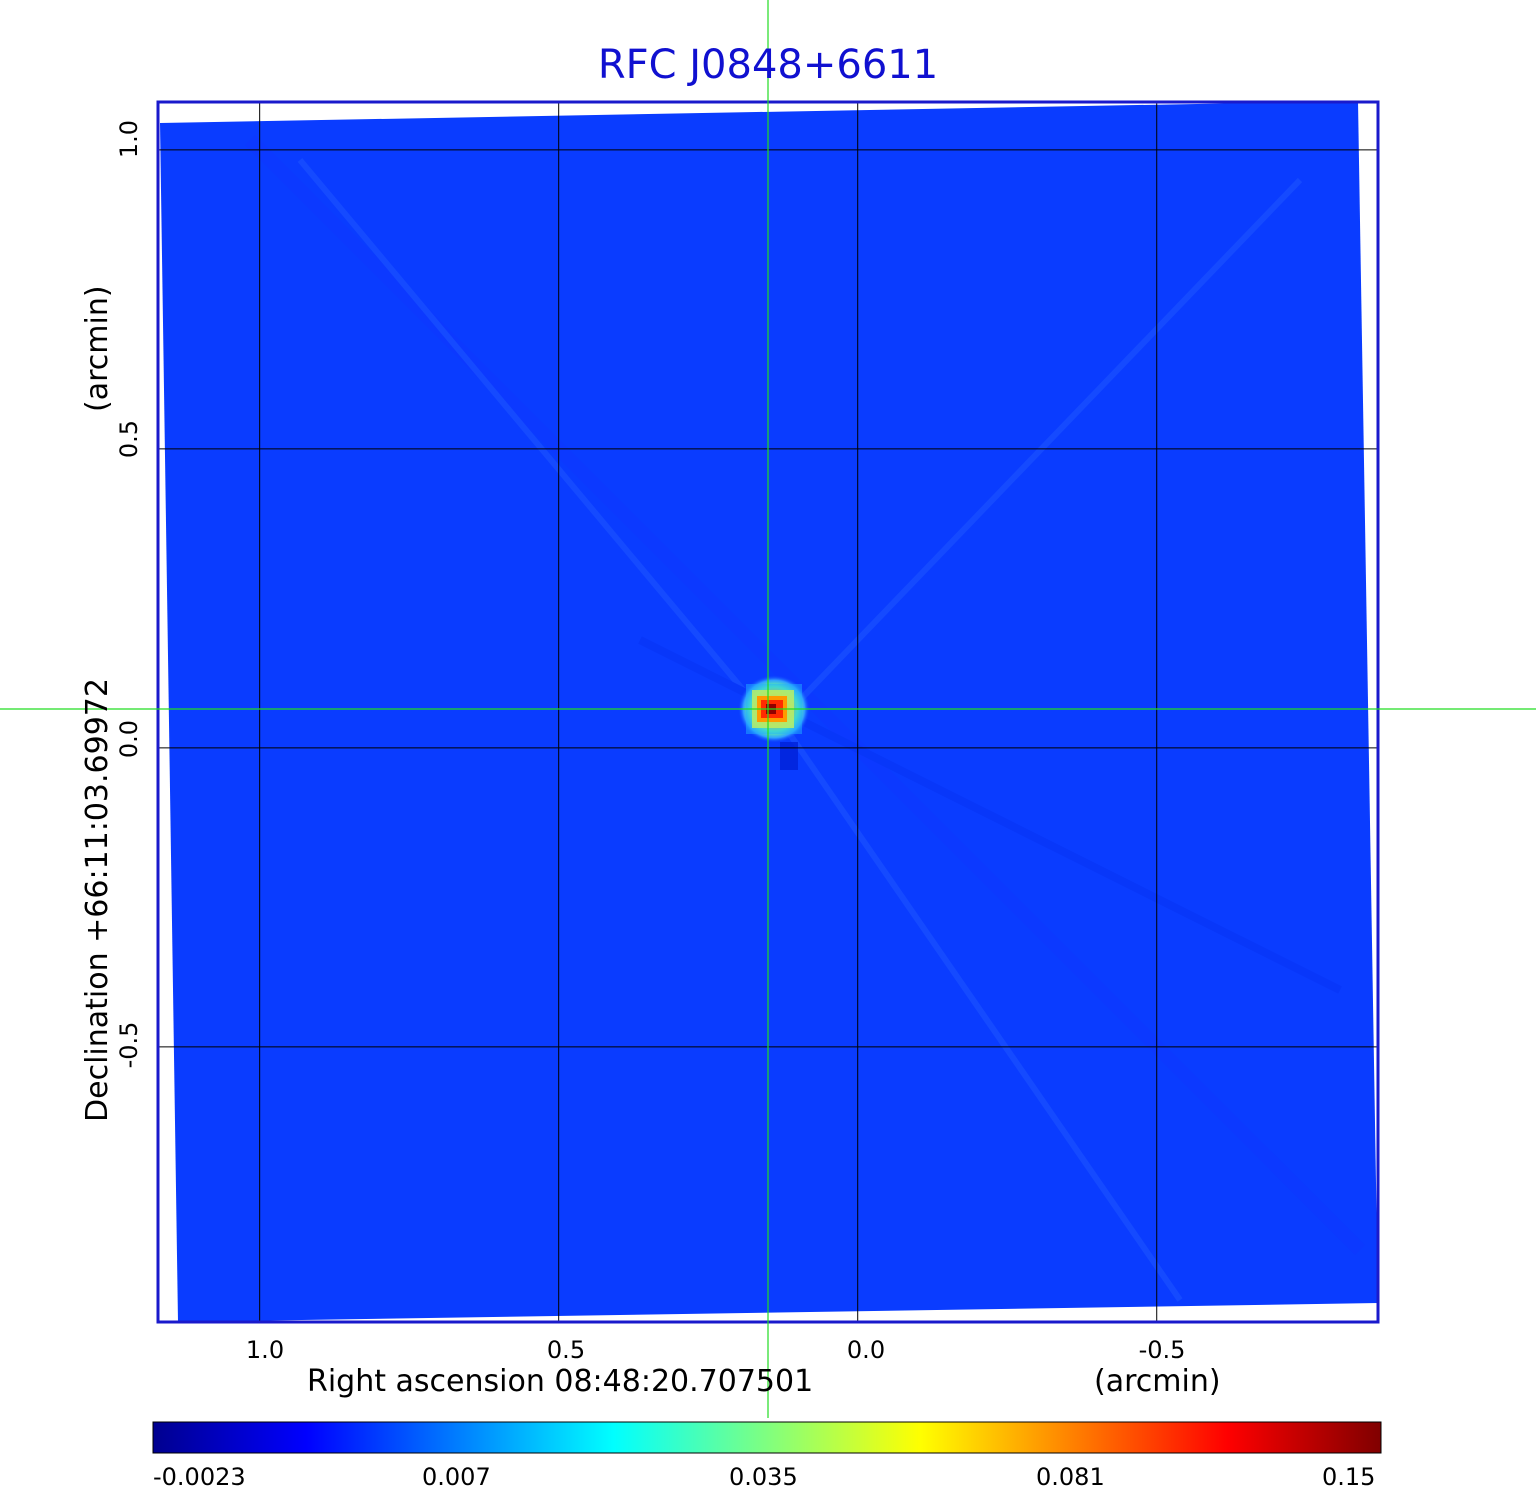 Image resolution: width=1536 pixels, height=1511 pixels. I want to click on x-axis-unit: (arcmin), so click(1157, 1381).